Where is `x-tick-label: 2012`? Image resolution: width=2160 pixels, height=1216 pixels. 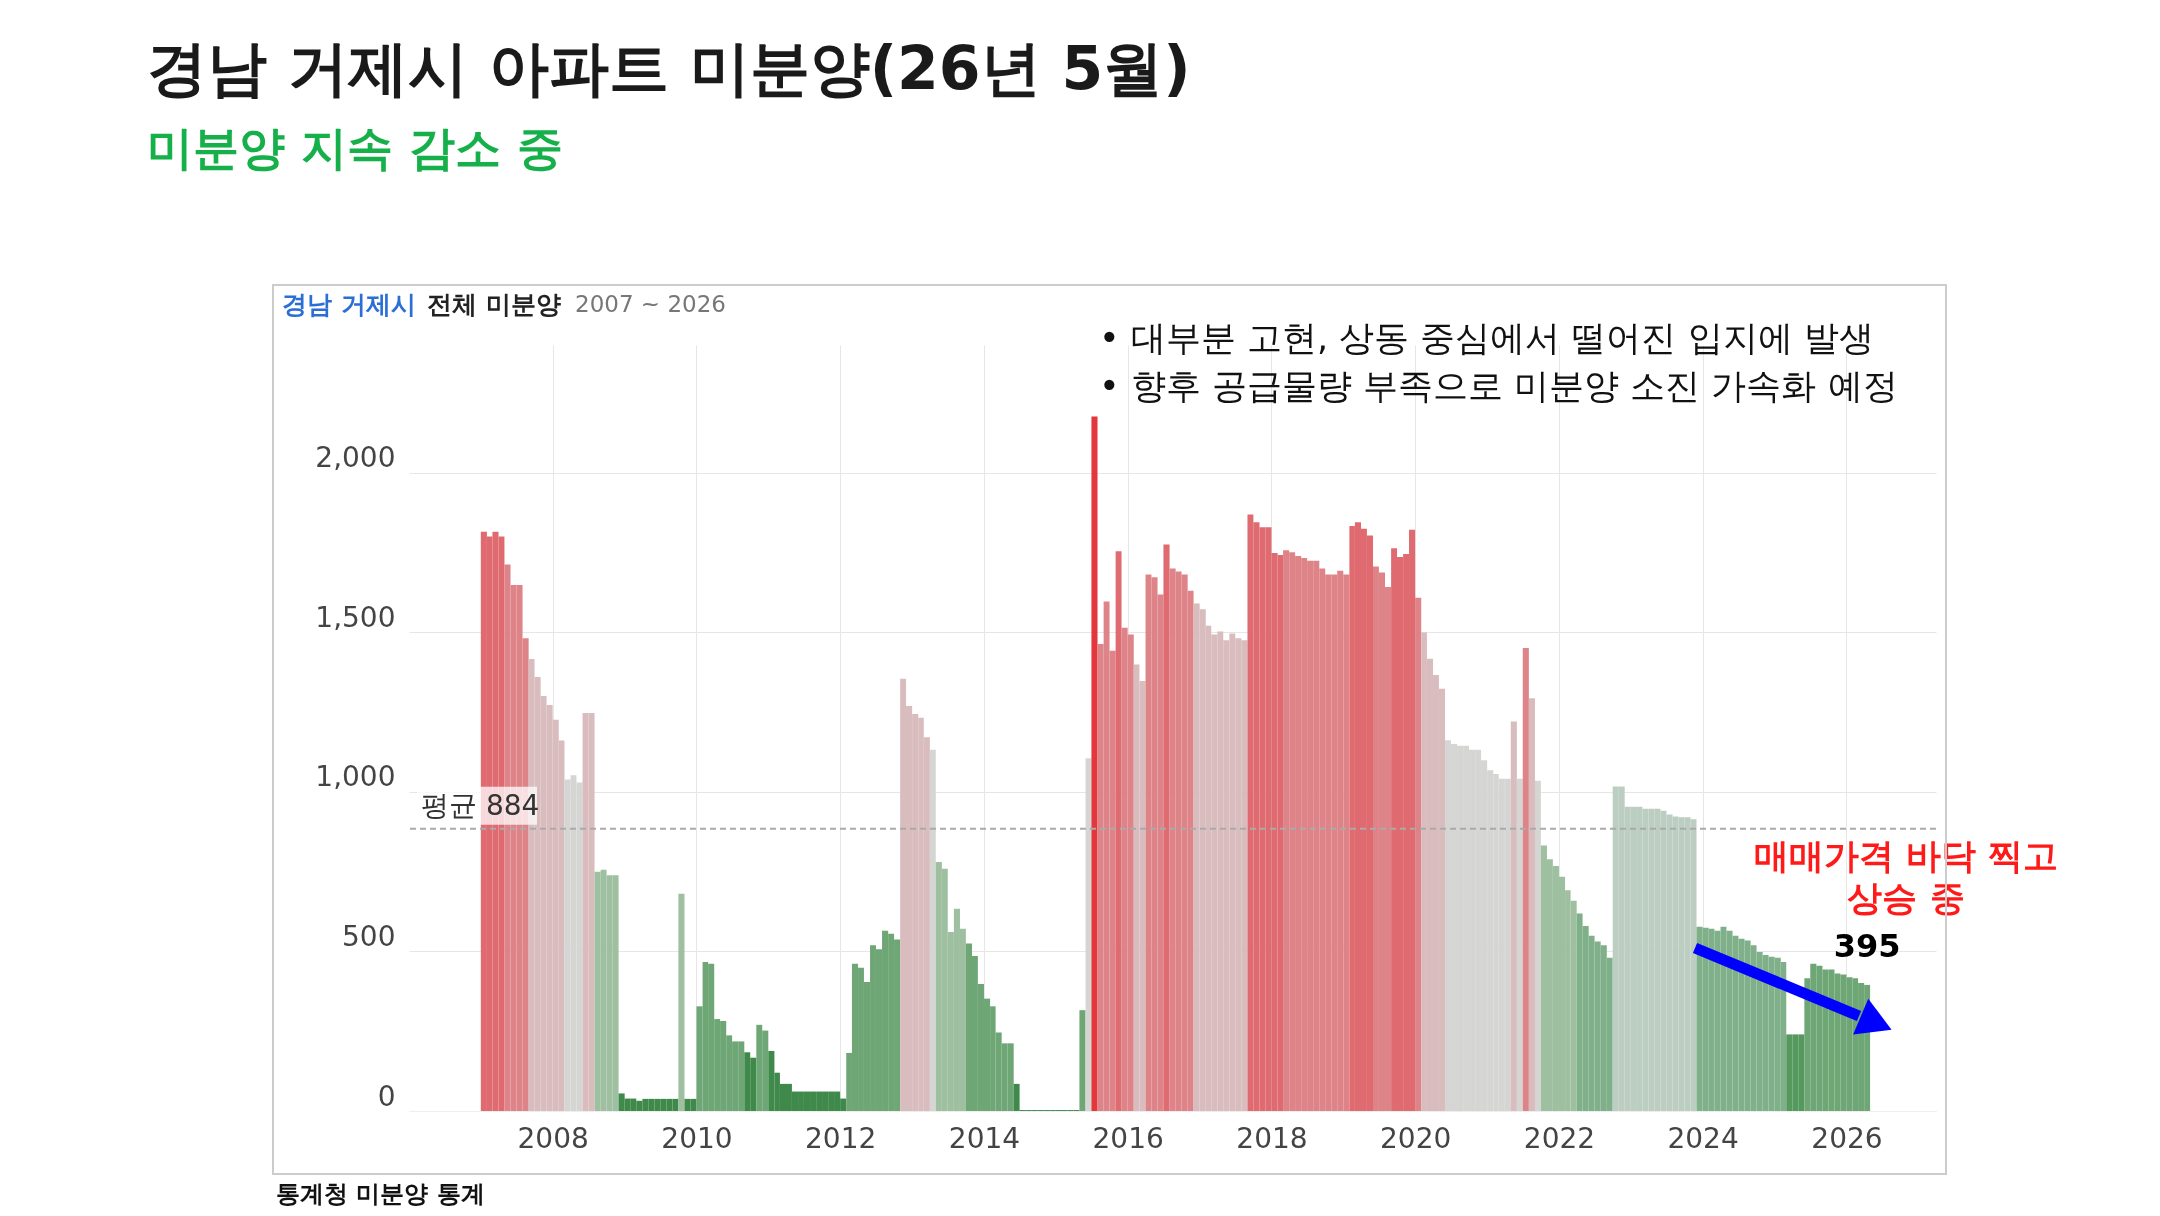
x-tick-label: 2012 is located at coordinates (841, 1138).